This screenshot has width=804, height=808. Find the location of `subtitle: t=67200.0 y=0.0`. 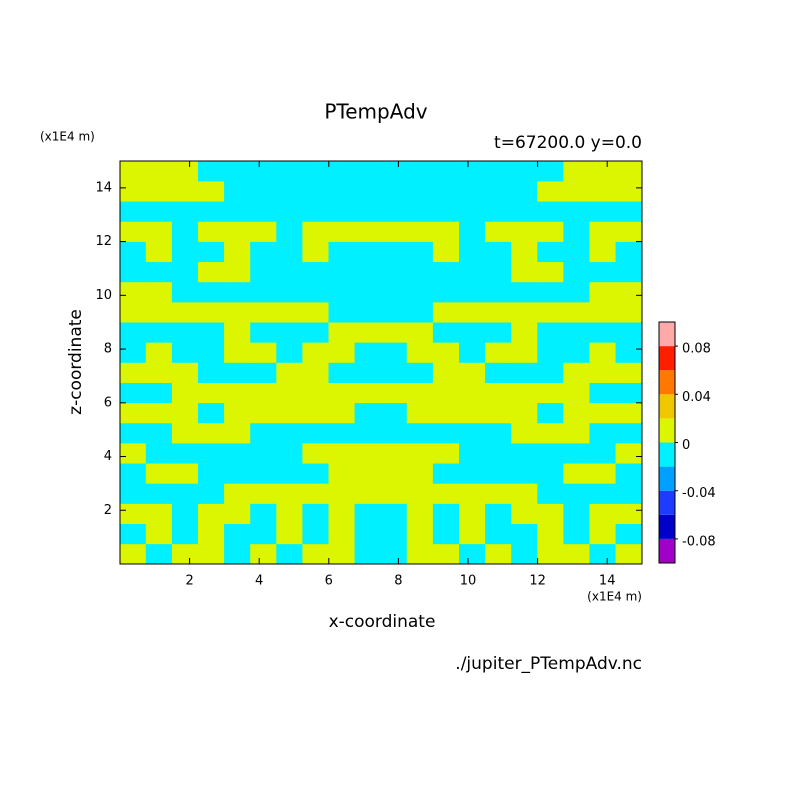

subtitle: t=67200.0 y=0.0 is located at coordinates (568, 143).